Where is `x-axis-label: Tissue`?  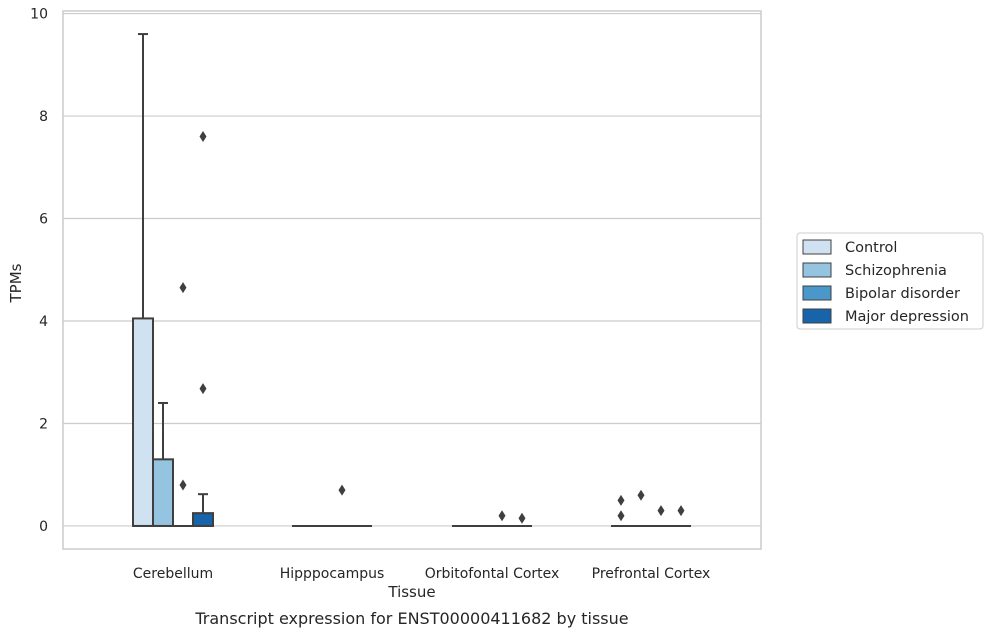
x-axis-label: Tissue is located at coordinates (411, 592).